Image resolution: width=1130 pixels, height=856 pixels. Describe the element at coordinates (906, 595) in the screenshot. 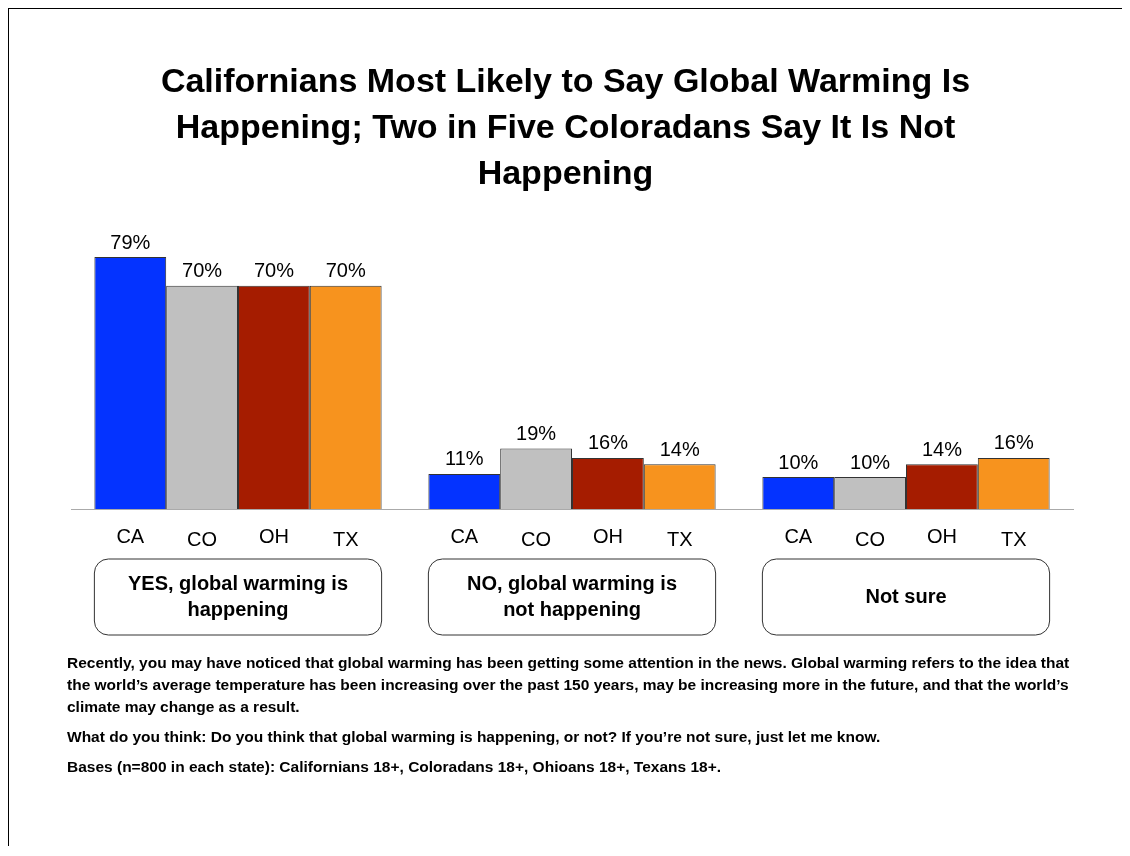

I see `x-tick-label: Not sure` at that location.